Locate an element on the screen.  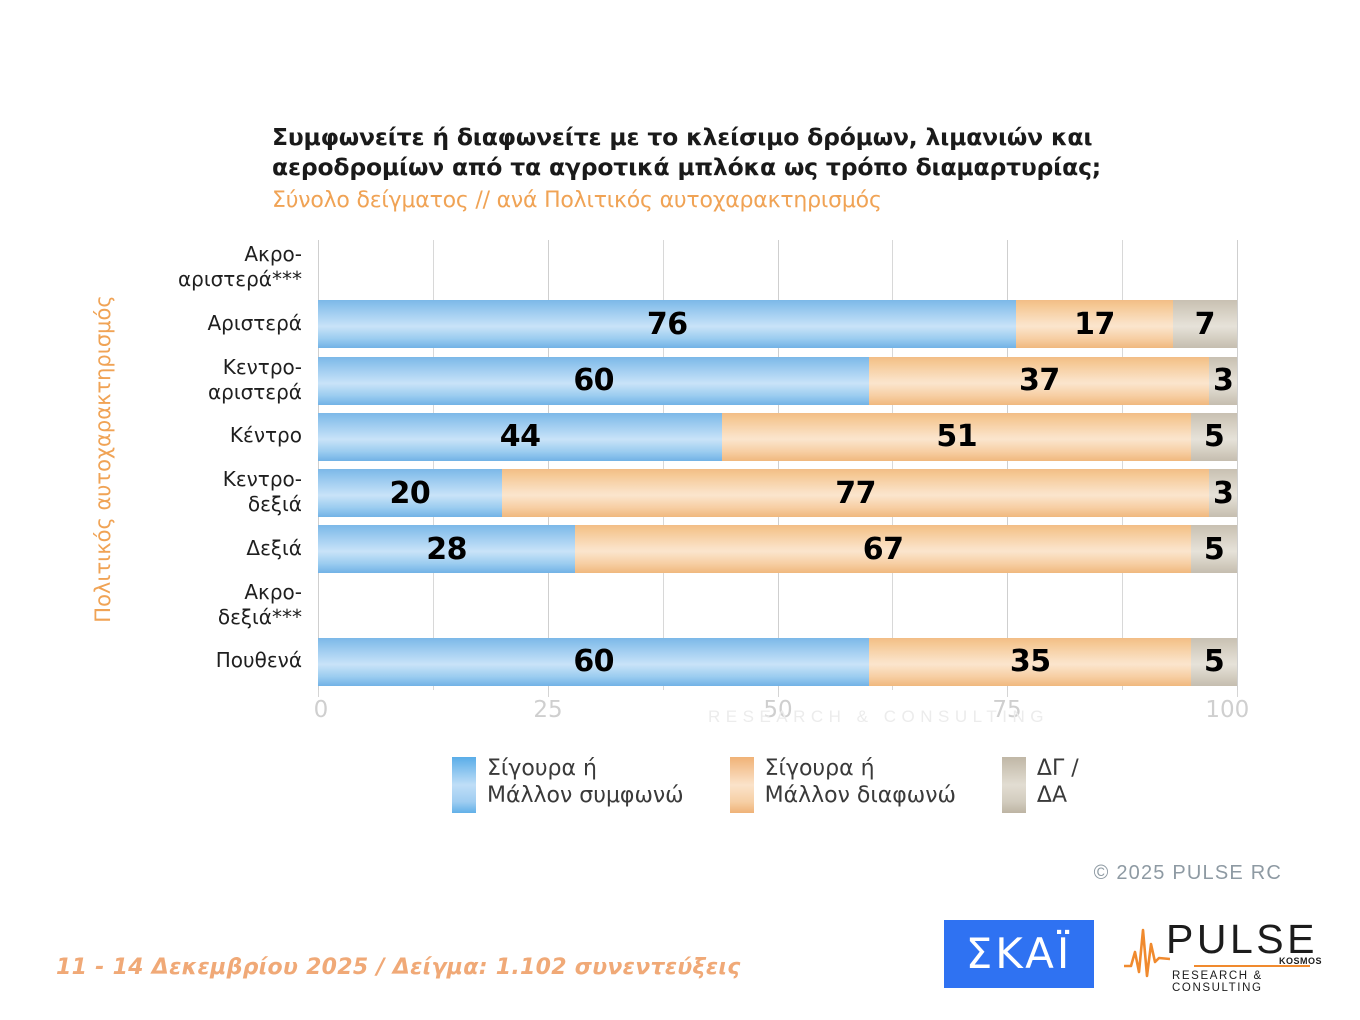
category-label-0: Ακρο-αριστερά*** is located at coordinates (192, 267).